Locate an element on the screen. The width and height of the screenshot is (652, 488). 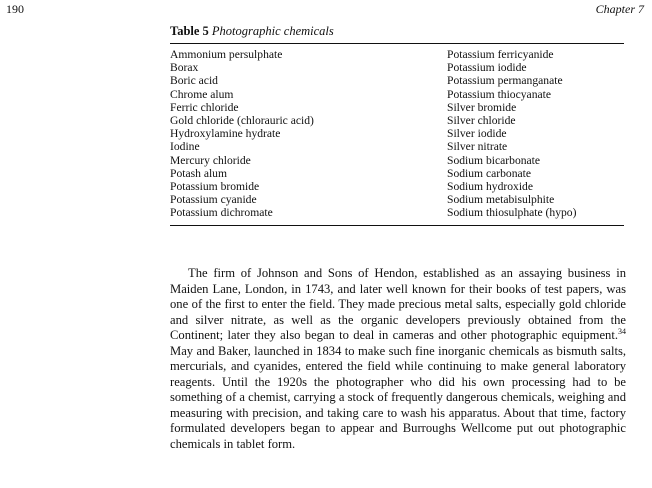
table-cell: Gold chloride (chlorauric acid) is located at coordinates (242, 121).